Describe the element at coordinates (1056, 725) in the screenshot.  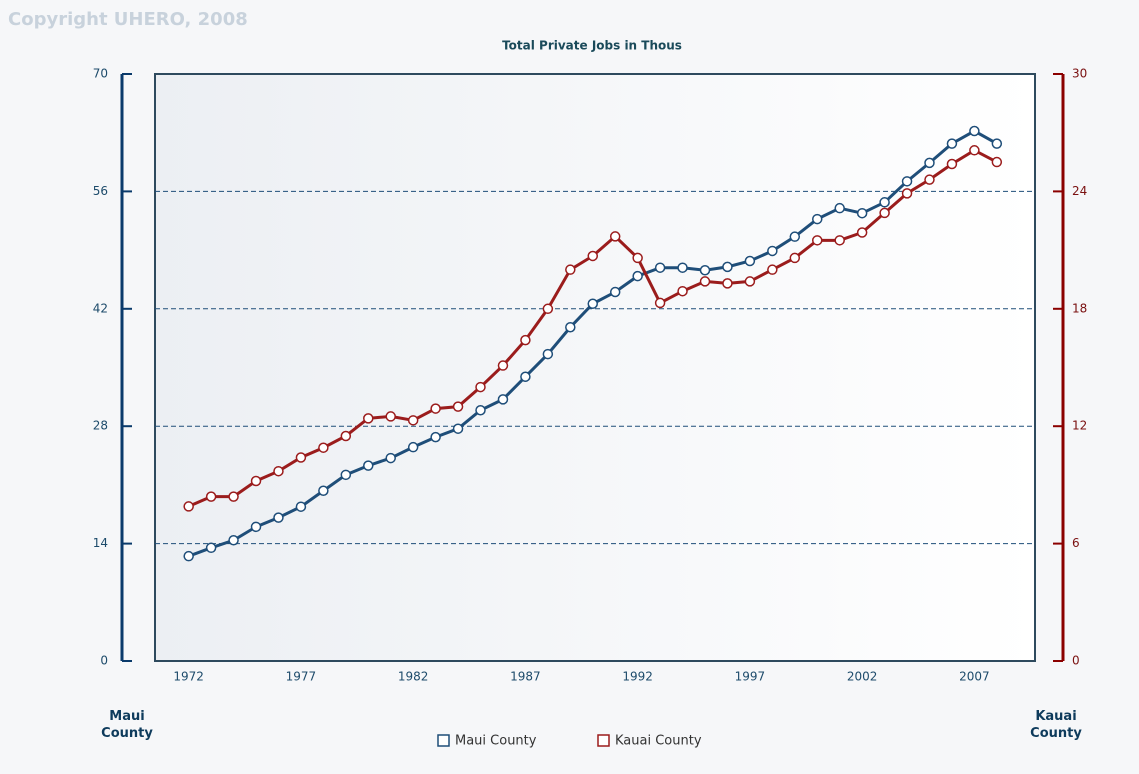
I see `y2-axis-label: Kauai County` at that location.